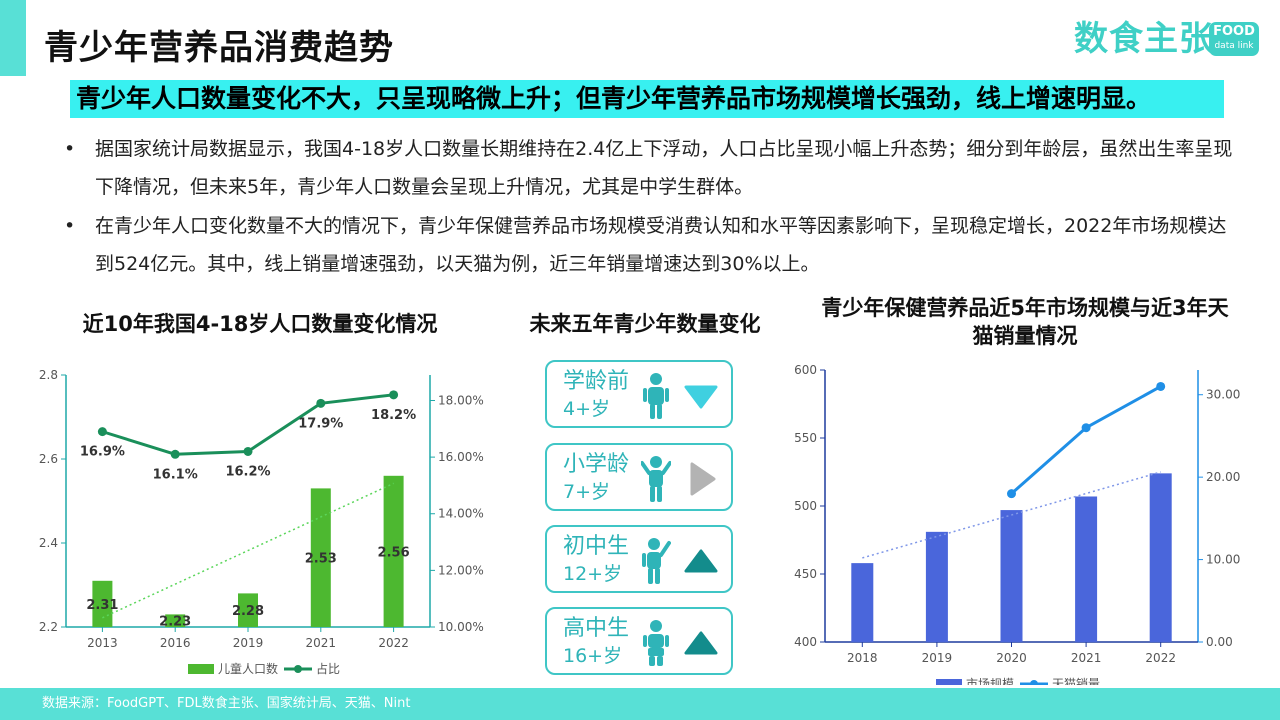  I want to click on y-right-tick-label: 18.00%, so click(461, 400).